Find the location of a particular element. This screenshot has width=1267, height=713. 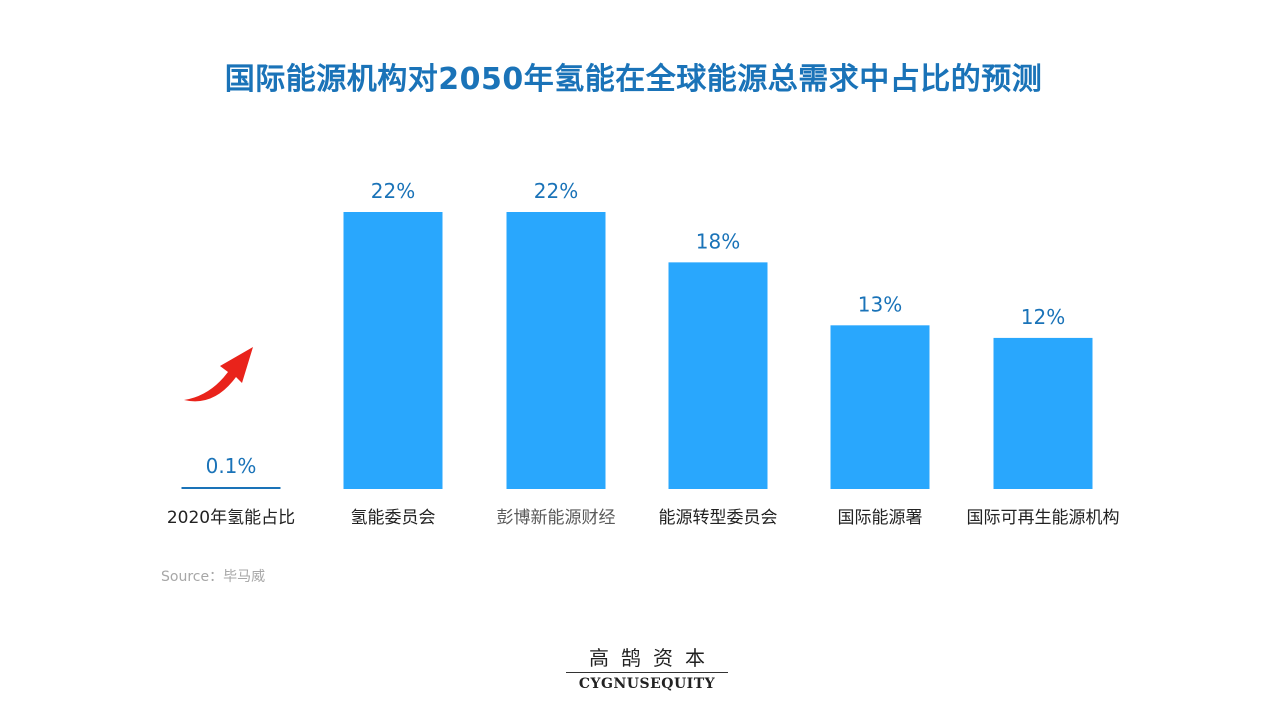

bar-value-label: 12% is located at coordinates (1043, 317).